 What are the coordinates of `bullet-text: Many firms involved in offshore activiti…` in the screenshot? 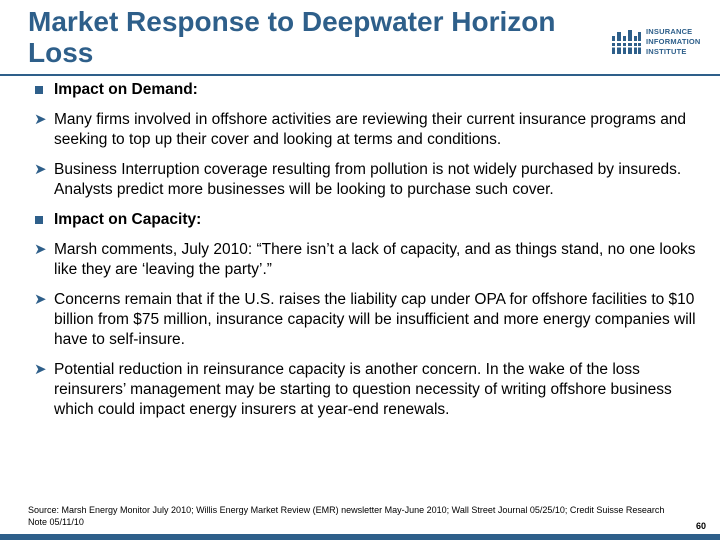 It's located at (370, 129).